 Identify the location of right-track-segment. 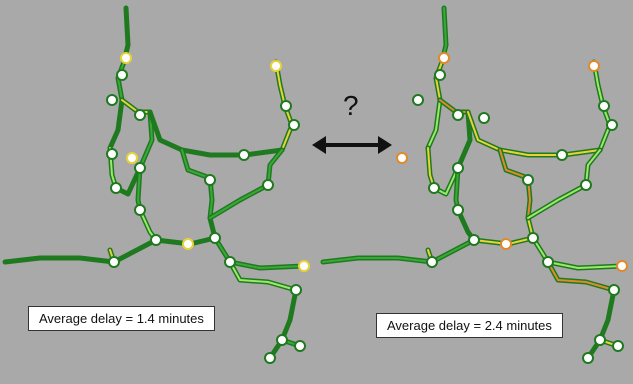
(601, 324).